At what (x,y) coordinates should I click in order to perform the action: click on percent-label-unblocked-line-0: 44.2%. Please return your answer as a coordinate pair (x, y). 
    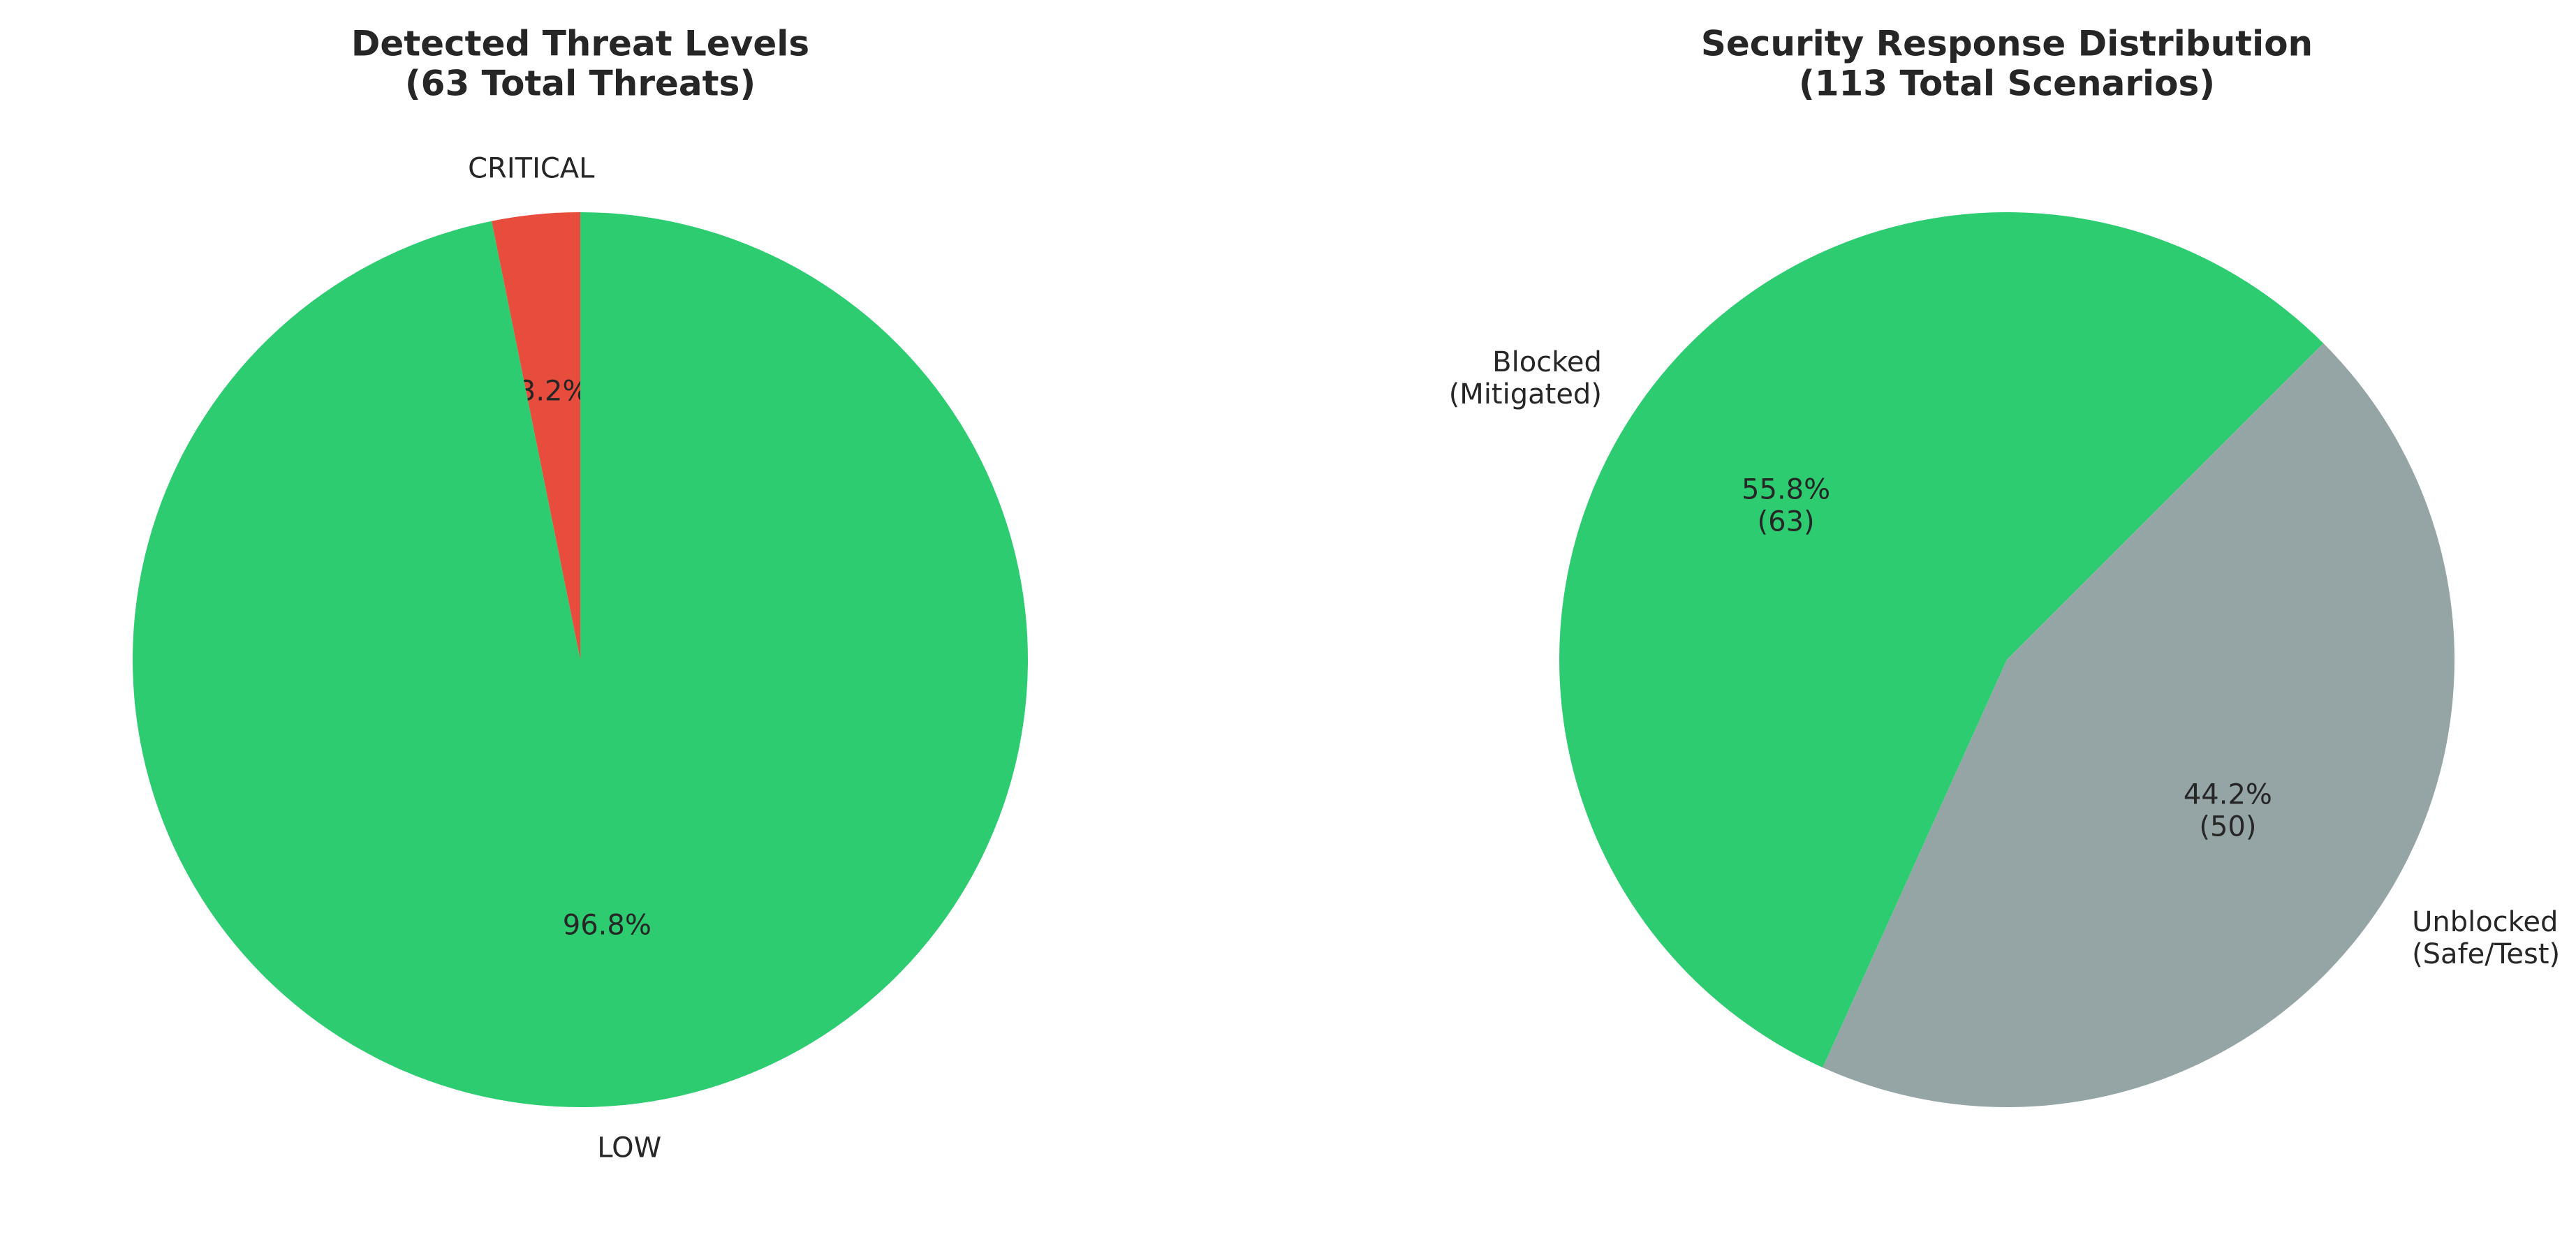
    Looking at the image, I should click on (2228, 795).